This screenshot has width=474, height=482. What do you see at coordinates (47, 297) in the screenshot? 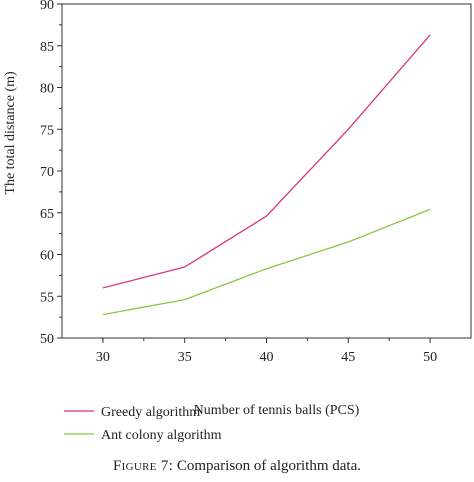
I see `y-tick-label: 55` at bounding box center [47, 297].